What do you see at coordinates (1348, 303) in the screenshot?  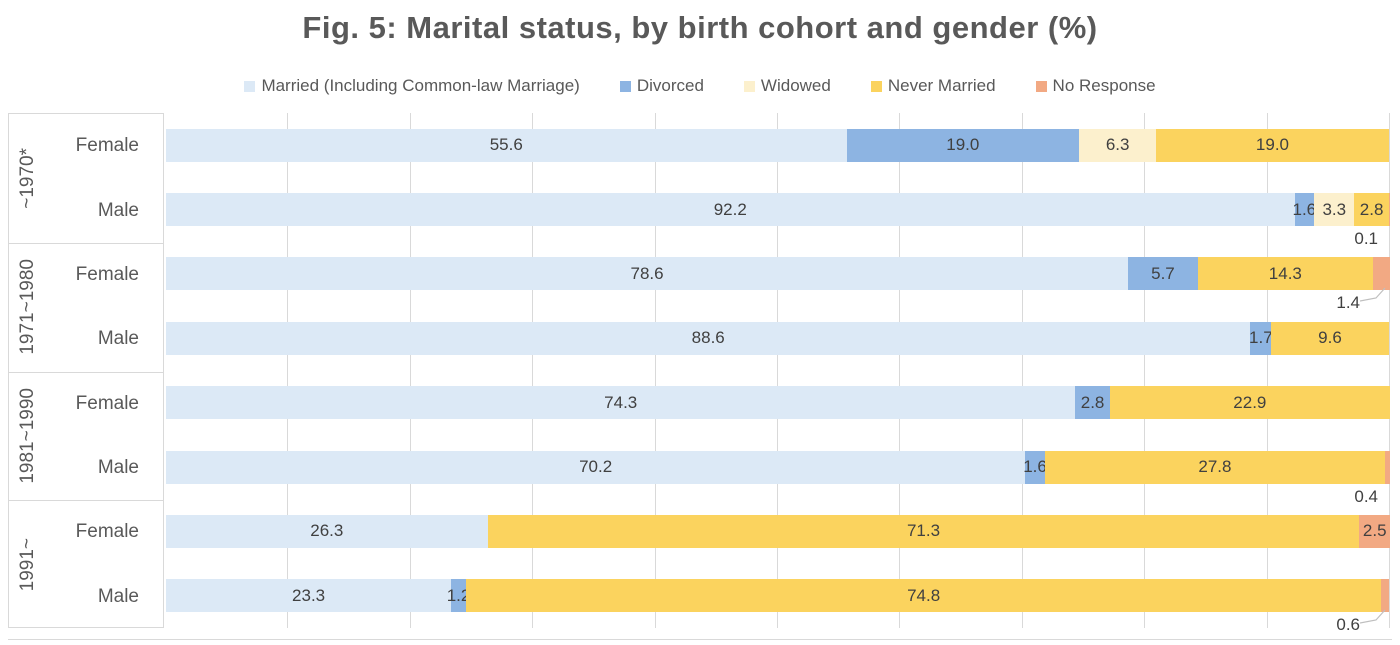 I see `callout-value-label: 1.4` at bounding box center [1348, 303].